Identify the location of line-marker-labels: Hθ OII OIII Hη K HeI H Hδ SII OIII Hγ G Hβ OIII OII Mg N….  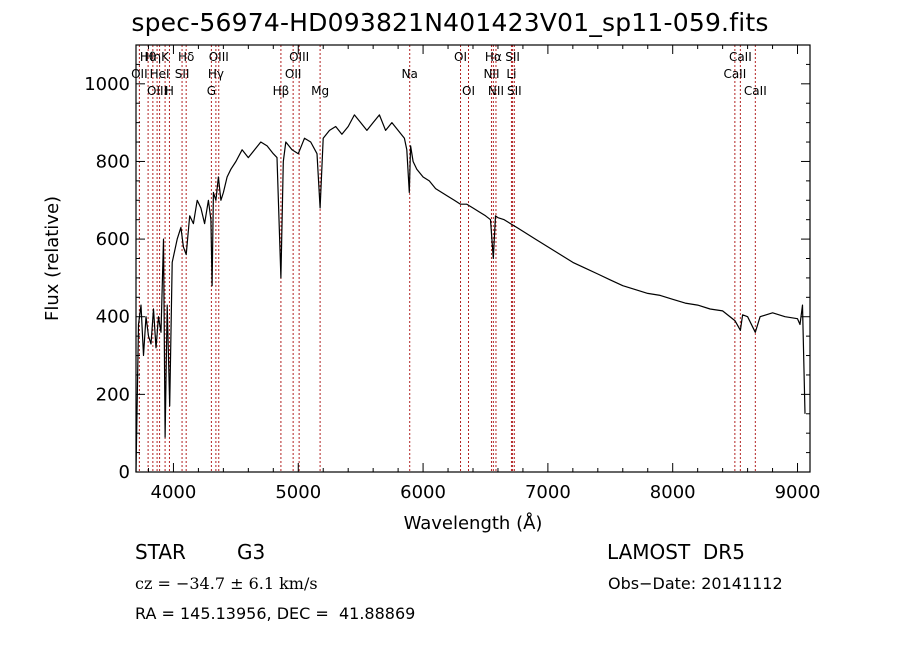
(449, 74).